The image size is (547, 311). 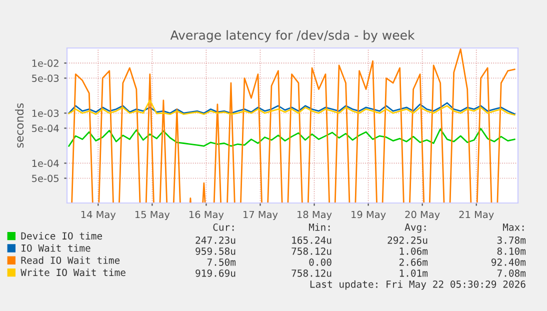 What do you see at coordinates (292, 137) in the screenshot?
I see `line-series` at bounding box center [292, 137].